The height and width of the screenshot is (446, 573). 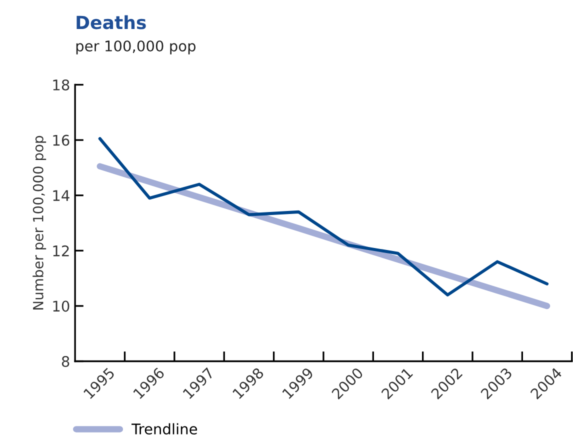 I want to click on y-tick-label: 16, so click(x=61, y=140).